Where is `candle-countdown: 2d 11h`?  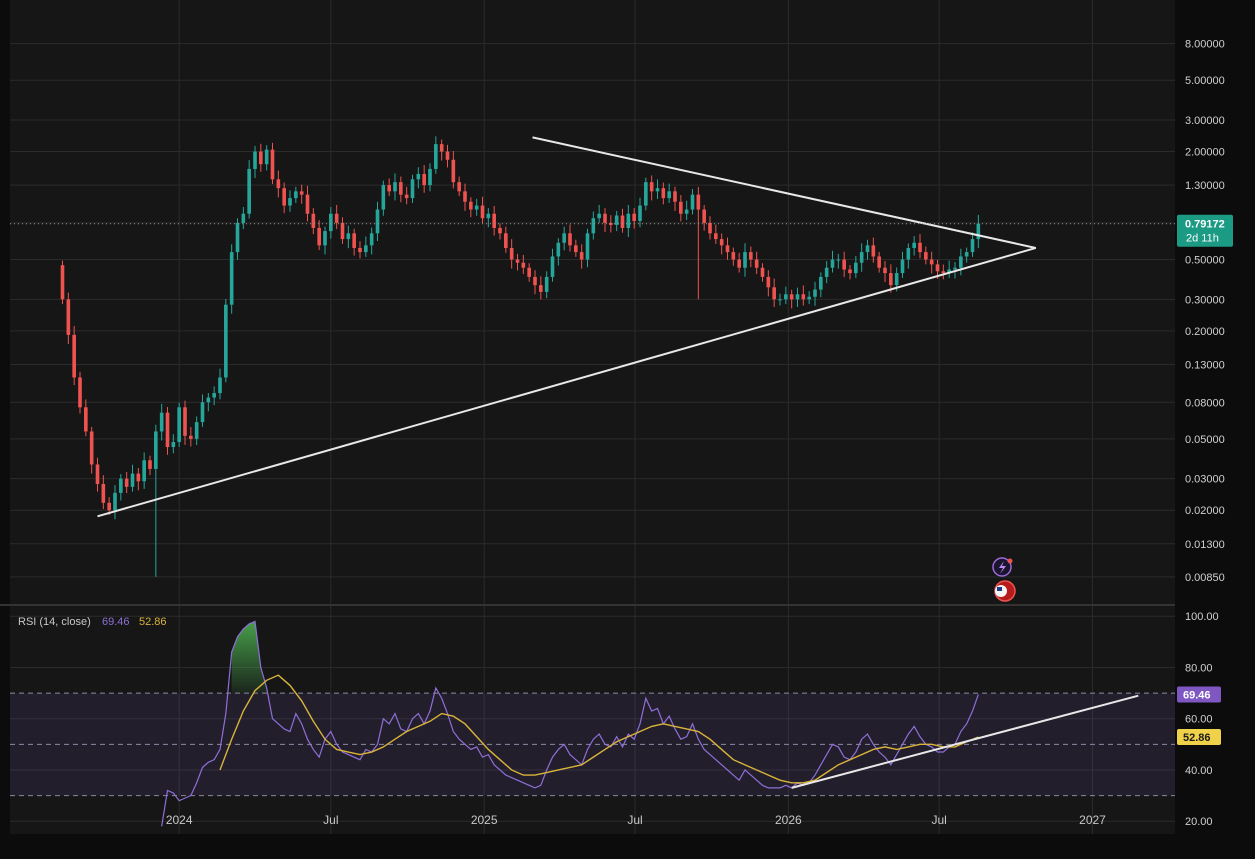 candle-countdown: 2d 11h is located at coordinates (1202, 239).